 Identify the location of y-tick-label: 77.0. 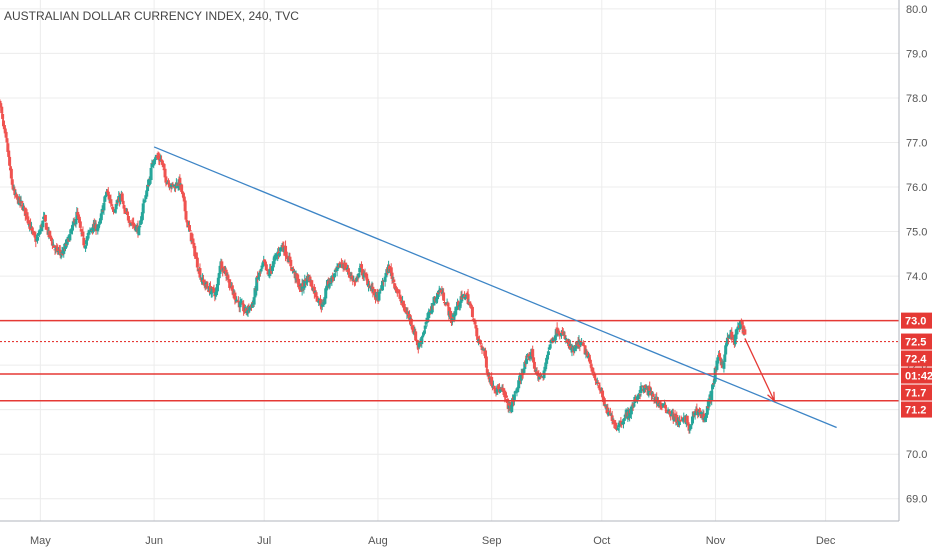
(916, 143).